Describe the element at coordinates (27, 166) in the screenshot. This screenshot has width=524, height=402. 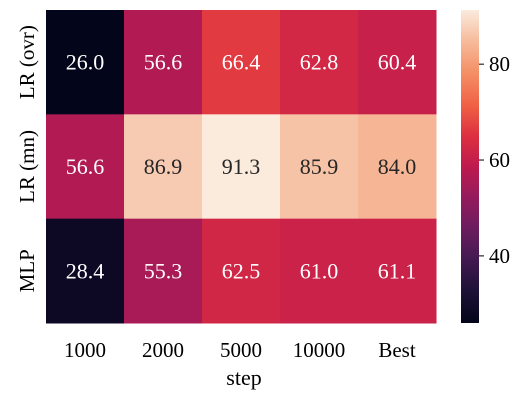
I see `y-tick-label: LR (mn)` at that location.